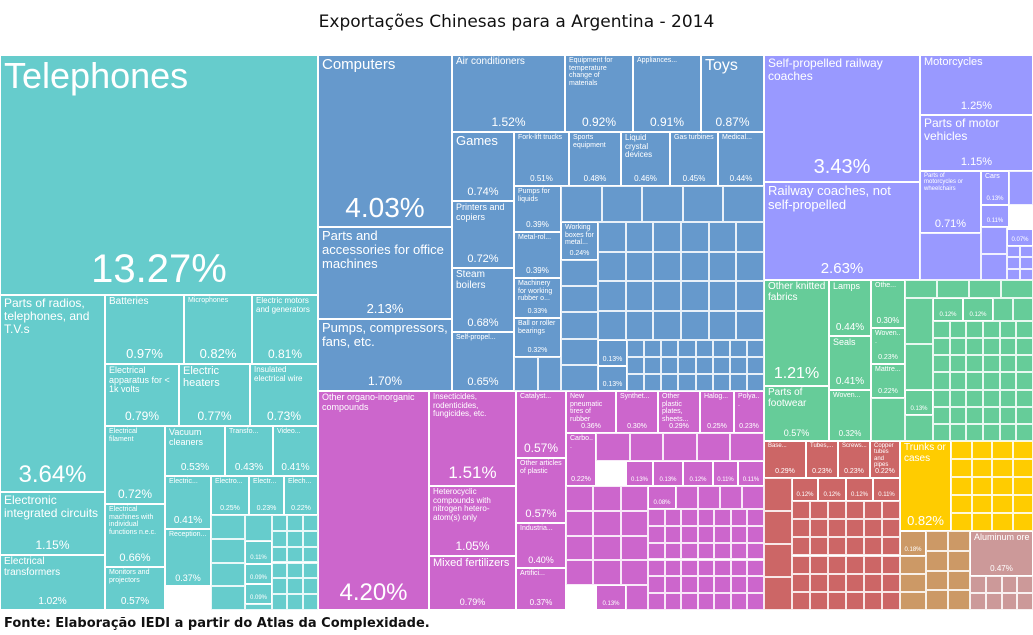 This screenshot has width=1033, height=635. I want to click on treemap-tile: Woven... 0.23%, so click(888, 346).